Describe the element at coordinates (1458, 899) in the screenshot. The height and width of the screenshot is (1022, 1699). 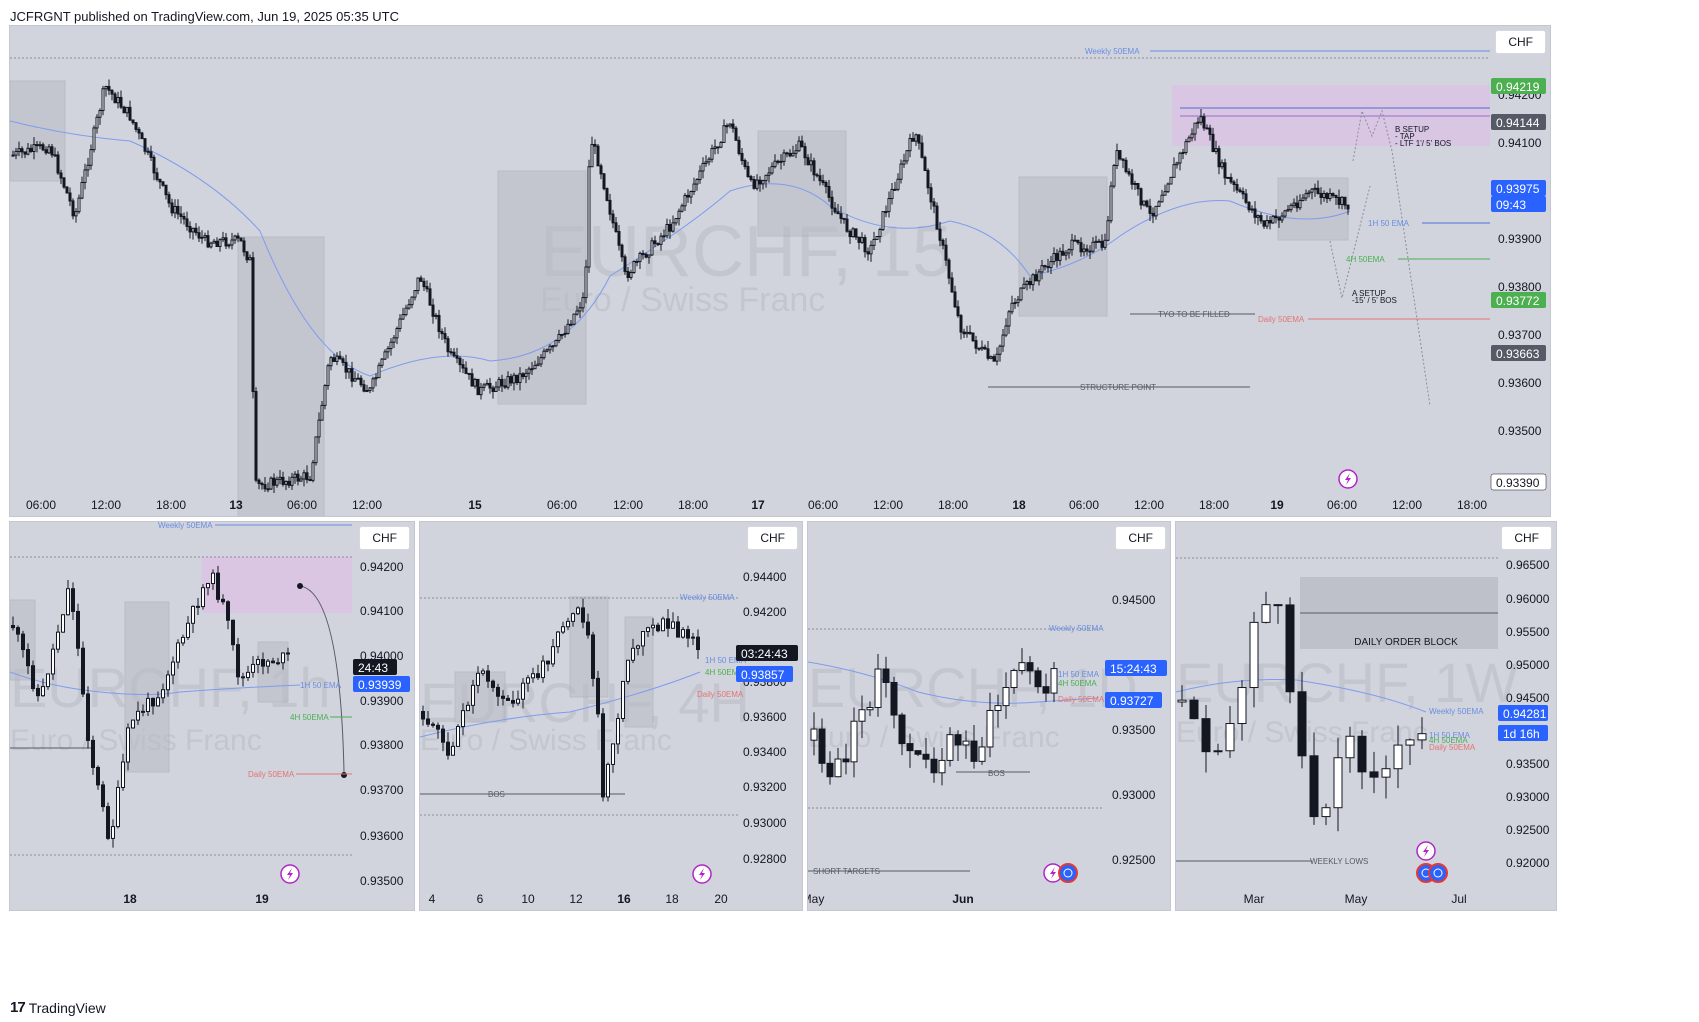
I see `x-axis-tick-label: Jul` at that location.